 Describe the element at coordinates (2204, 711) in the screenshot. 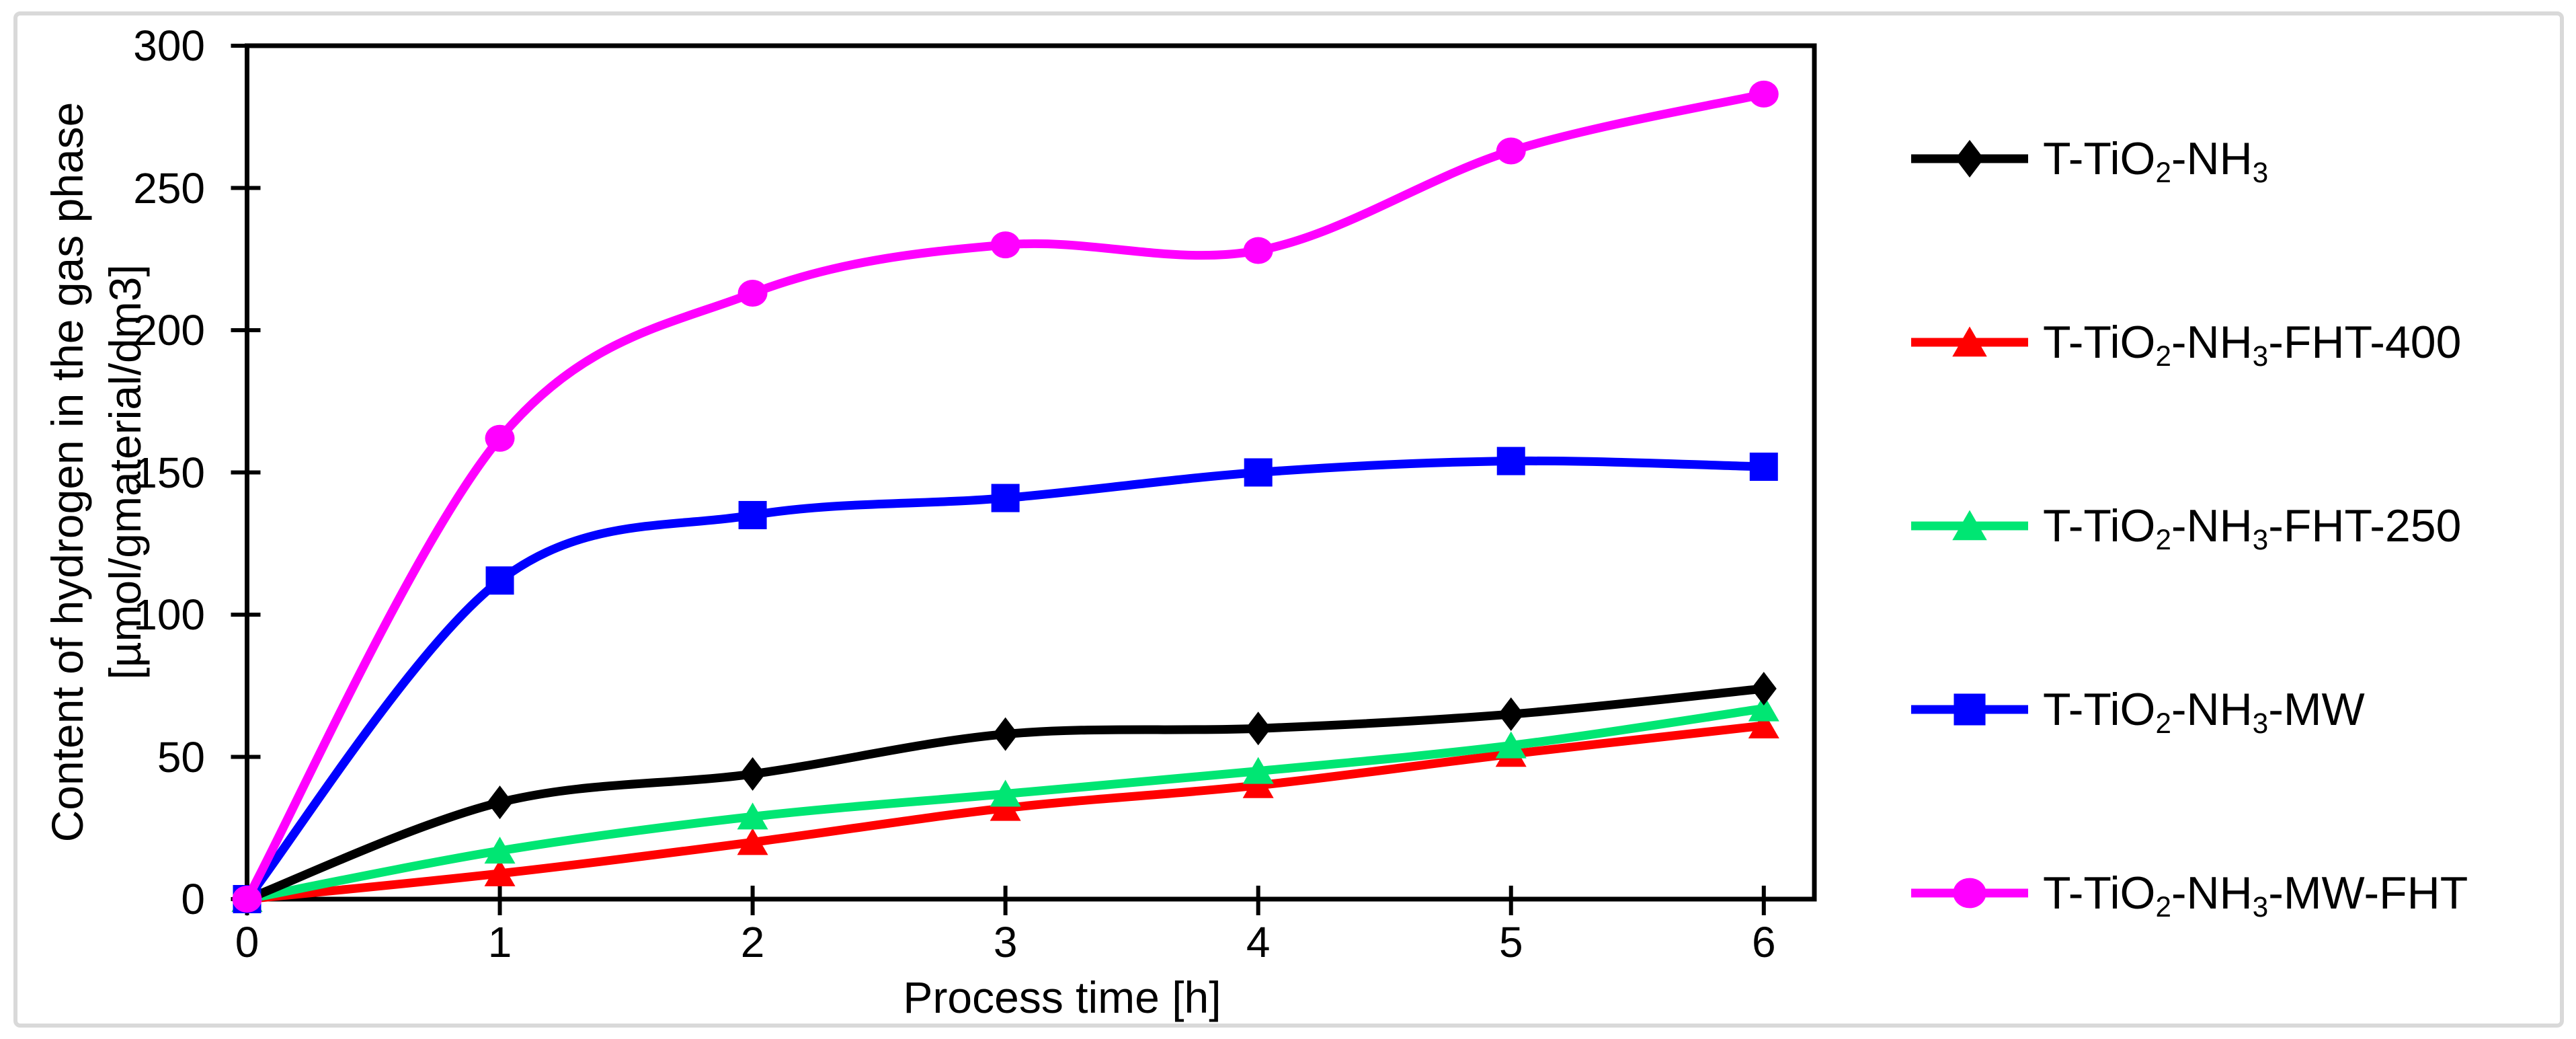

I see `legend-label: T-TiO2-NH3-MW` at that location.